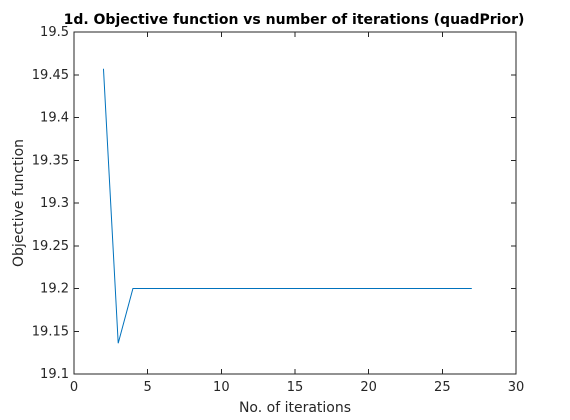 This screenshot has width=570, height=420. Describe the element at coordinates (54, 374) in the screenshot. I see `y-tick-label: 19.1` at that location.